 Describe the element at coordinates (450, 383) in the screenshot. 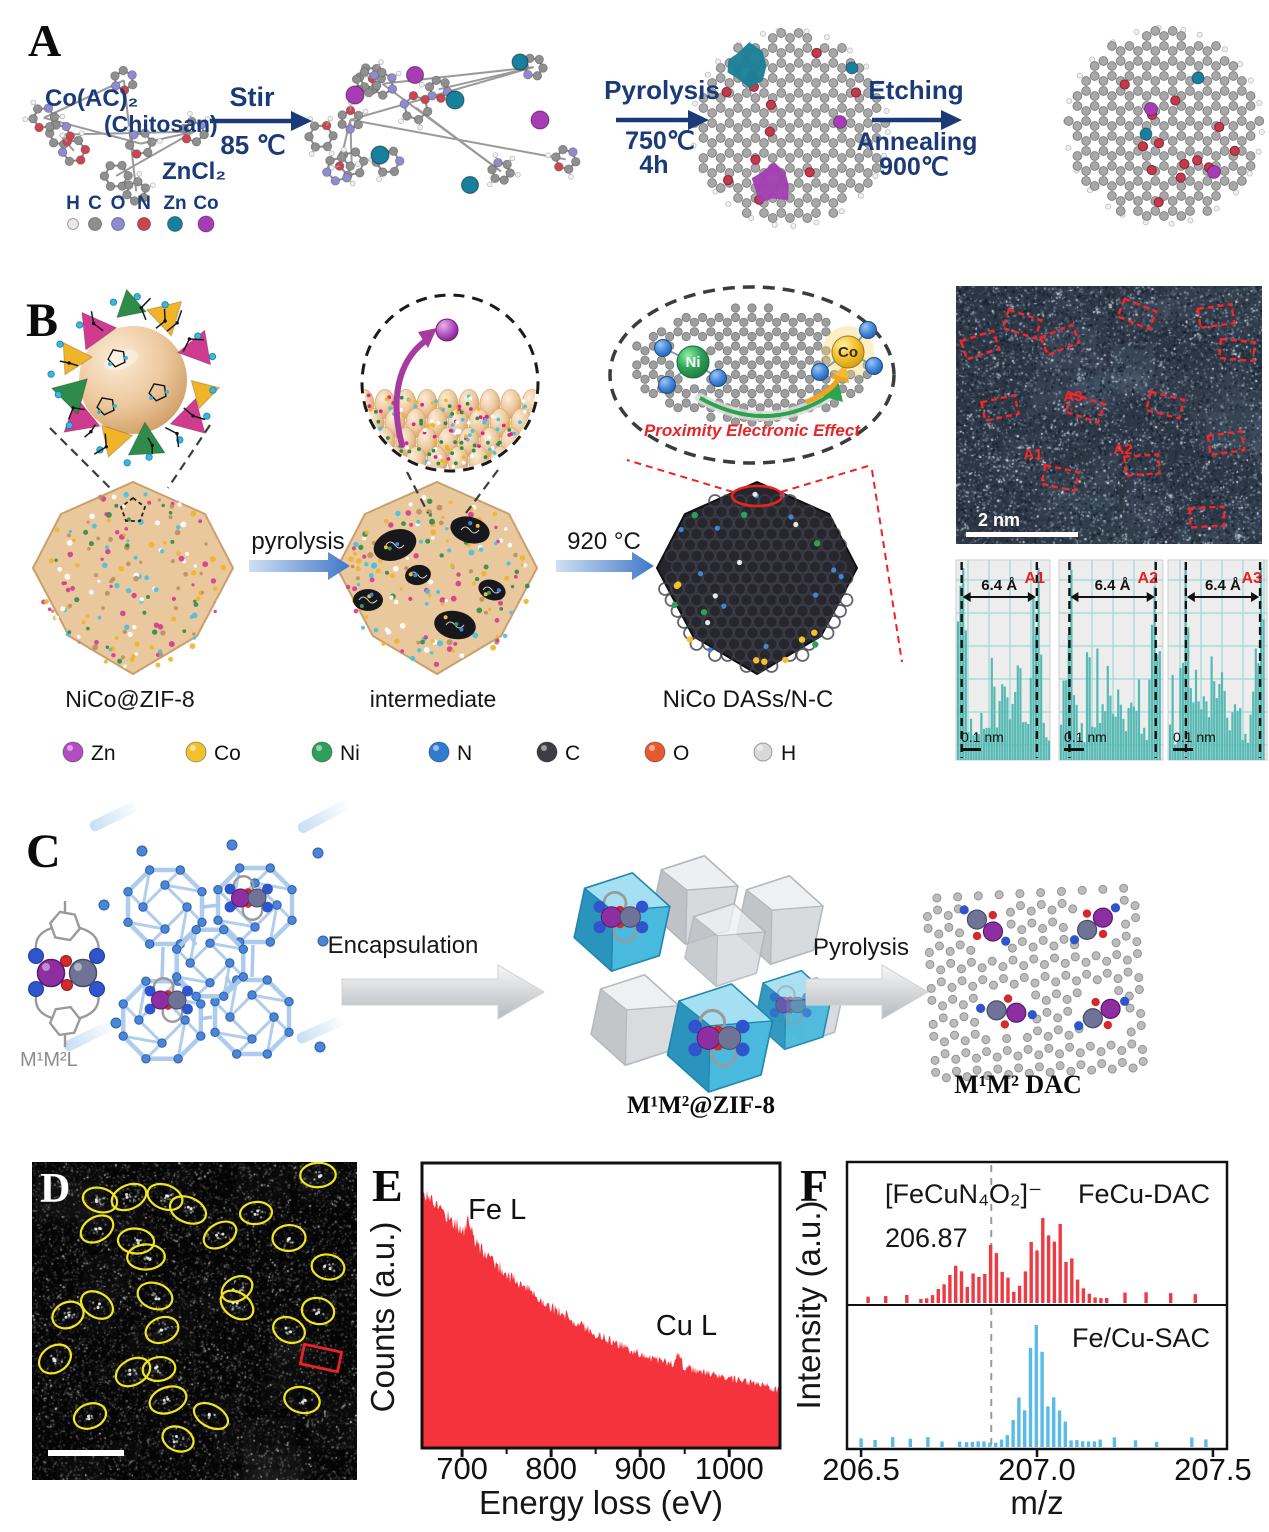

I see `dashed-inset-circle` at that location.